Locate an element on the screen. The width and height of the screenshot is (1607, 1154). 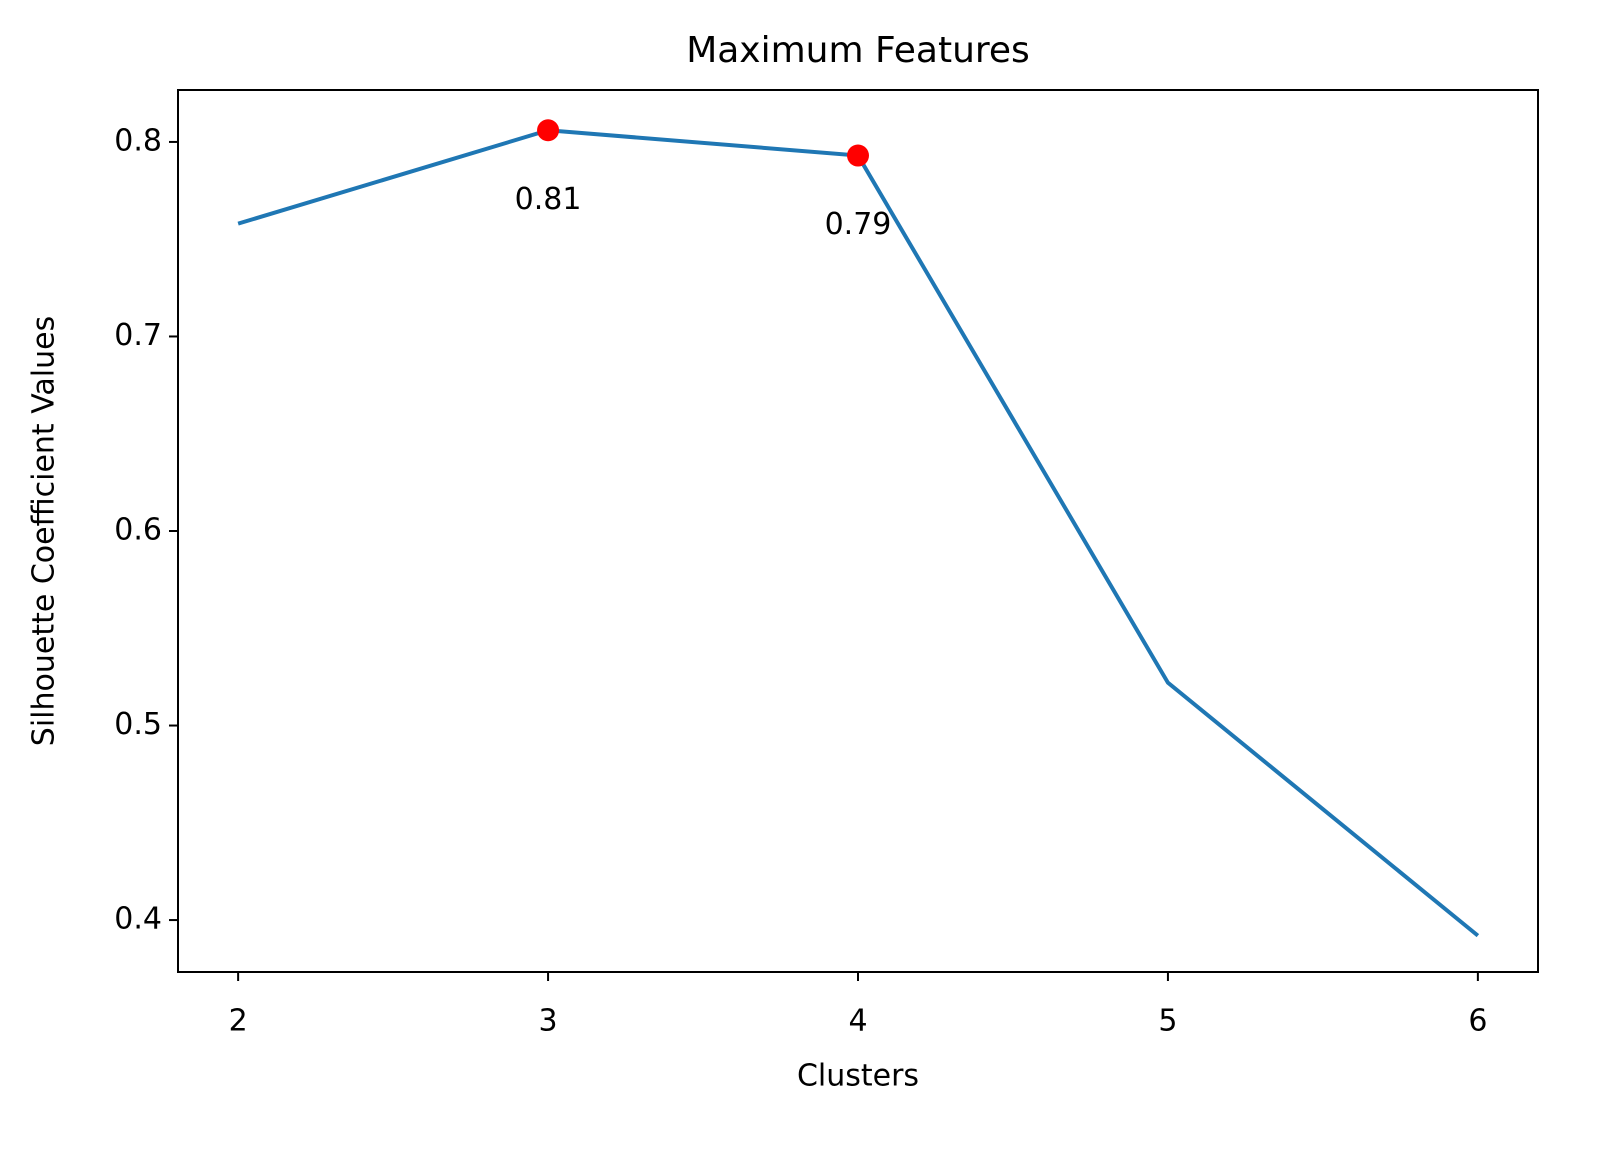
data-label: 0.79 is located at coordinates (858, 224).